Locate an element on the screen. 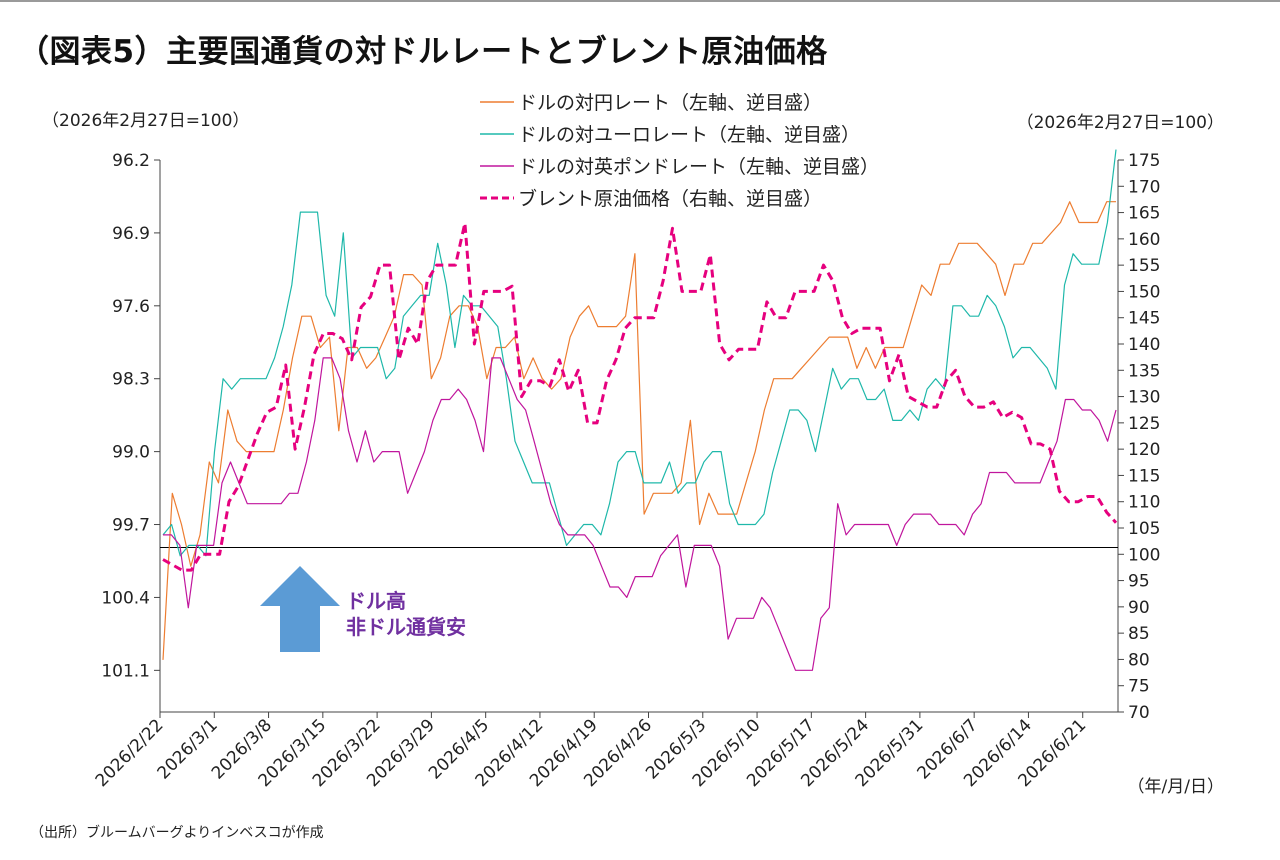  left-tick-label: 101.1 is located at coordinates (125, 671).